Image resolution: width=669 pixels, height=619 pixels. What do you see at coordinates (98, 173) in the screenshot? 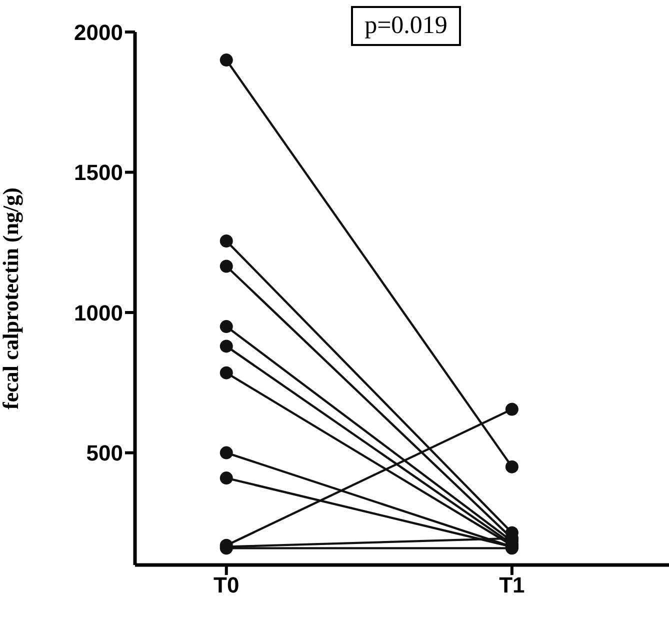
I see `y-tick-label: 1500` at bounding box center [98, 173].